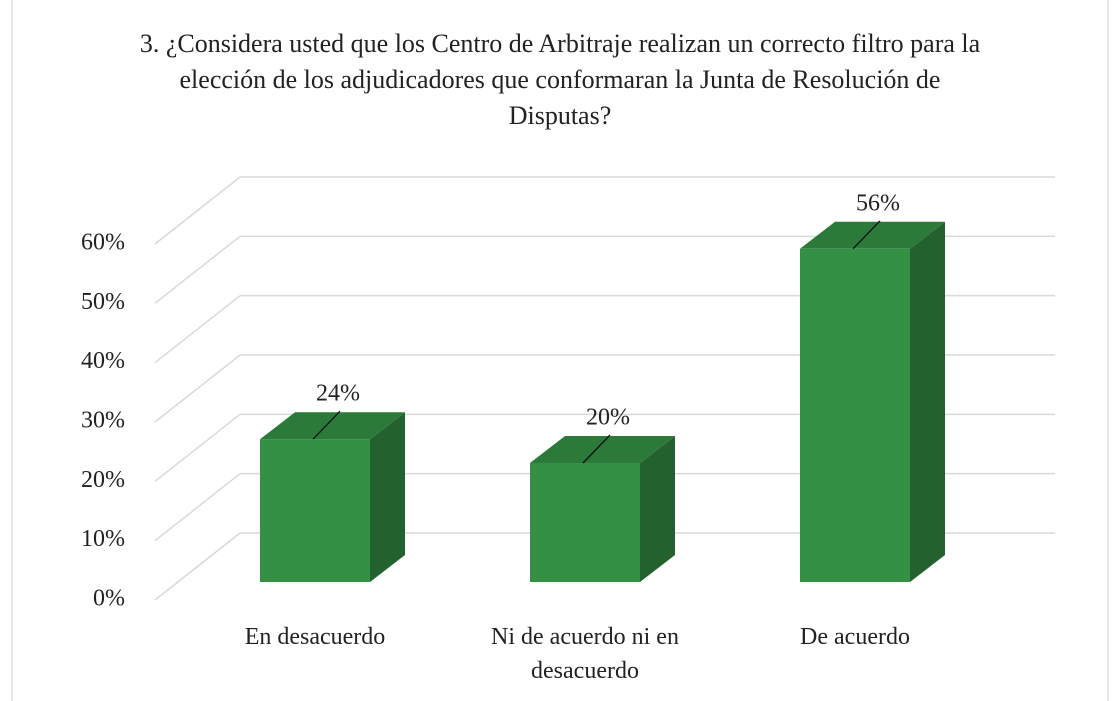 The height and width of the screenshot is (701, 1120). I want to click on y-tick-label: 60%, so click(103, 243).